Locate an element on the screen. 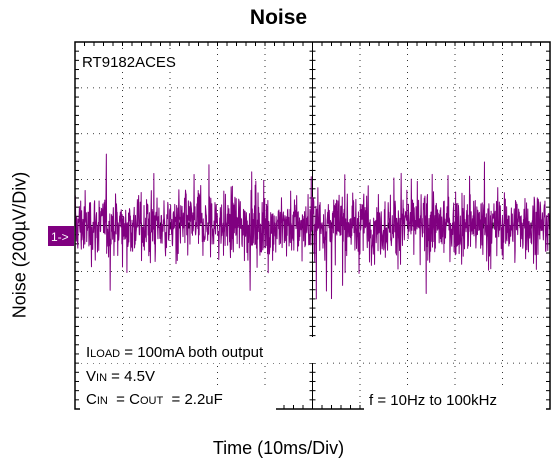 This screenshot has width=557, height=470. x-axis-label: Time (10ms/Div) is located at coordinates (278, 448).